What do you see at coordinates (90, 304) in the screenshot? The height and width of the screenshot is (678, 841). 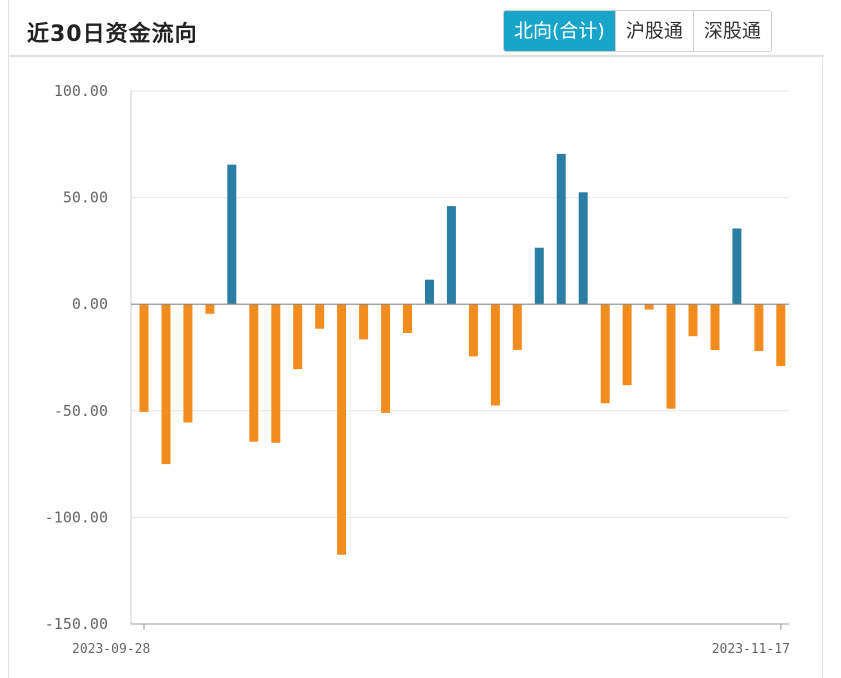 I see `y-tick-label: 0.00` at bounding box center [90, 304].